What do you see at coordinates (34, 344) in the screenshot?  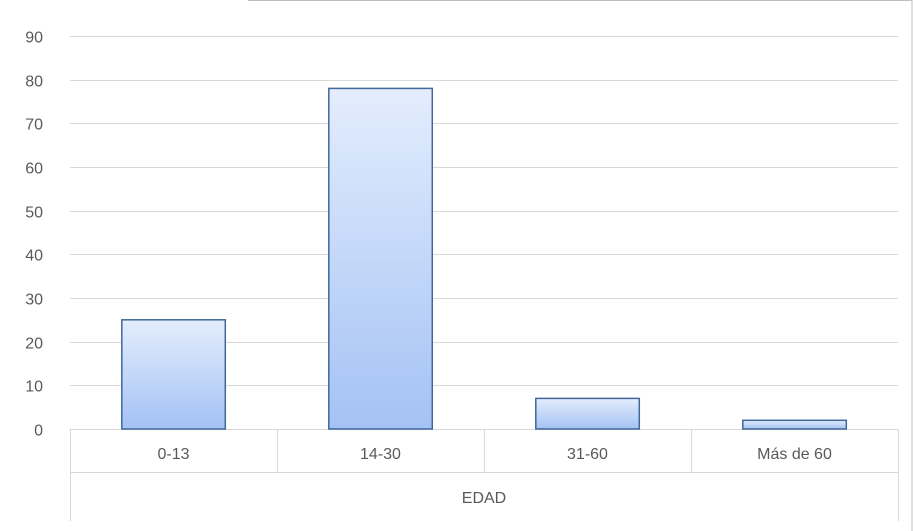 I see `y-tick-label: 20` at bounding box center [34, 344].